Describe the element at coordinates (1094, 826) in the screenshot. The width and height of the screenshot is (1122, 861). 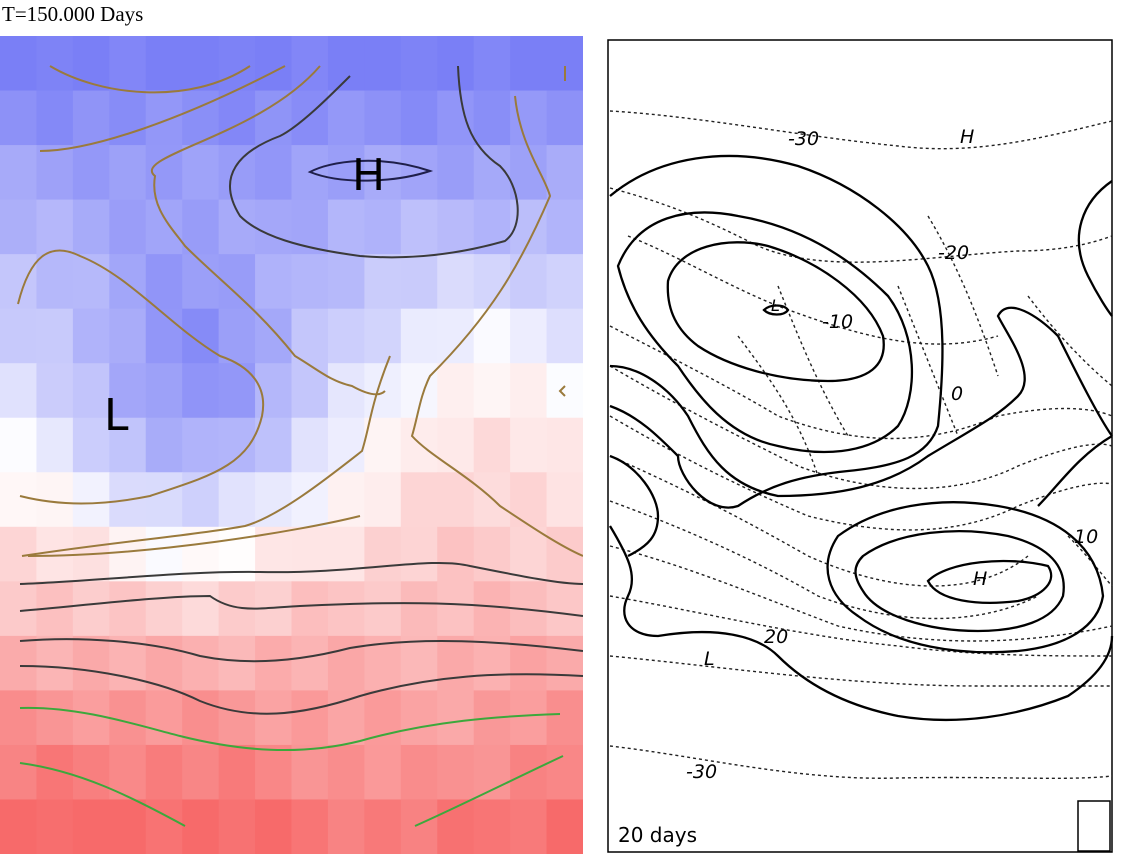
I see `corner-box` at that location.